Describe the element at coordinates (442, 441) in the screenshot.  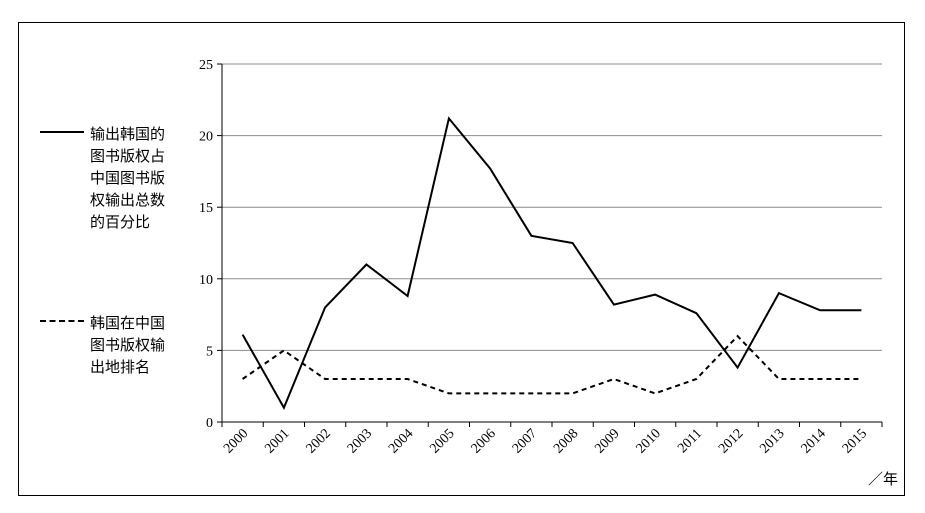
I see `x-tick-label: 2005` at that location.